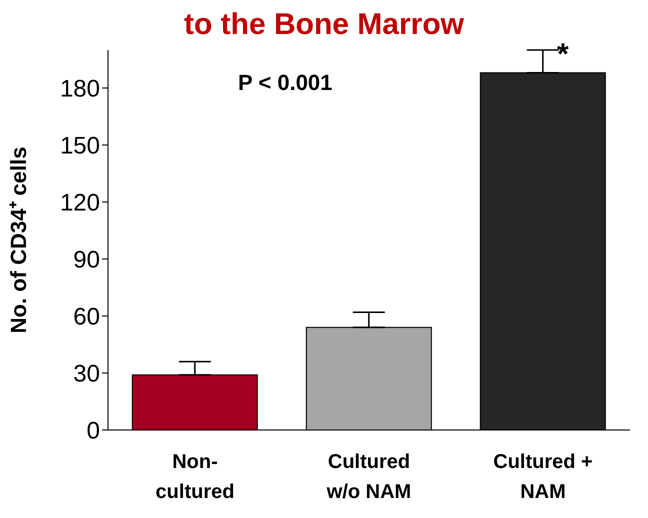 The height and width of the screenshot is (518, 648). I want to click on x-tick-label: Cultured + NAM, so click(543, 477).